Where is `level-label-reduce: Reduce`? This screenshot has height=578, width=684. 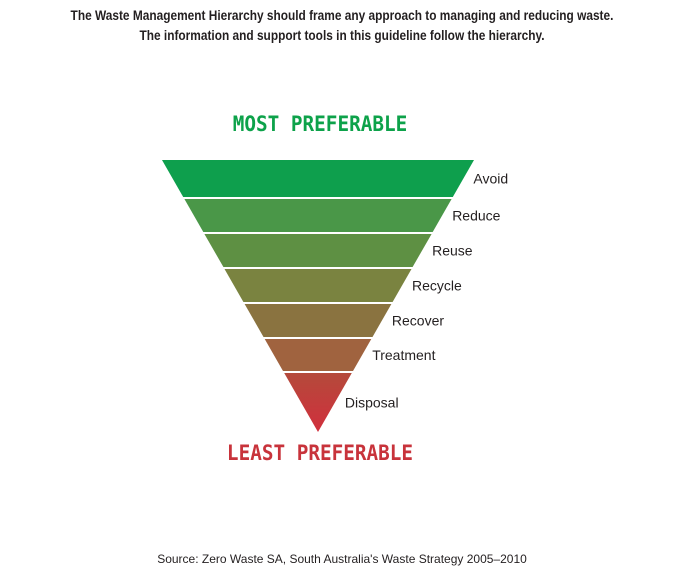 level-label-reduce: Reduce is located at coordinates (476, 216).